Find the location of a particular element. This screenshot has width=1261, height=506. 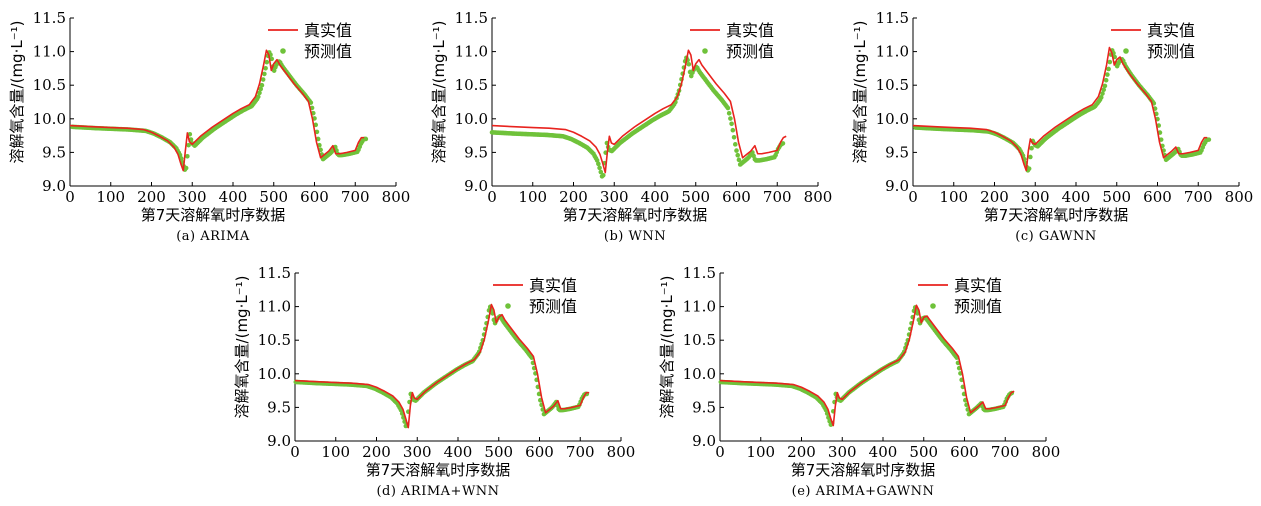

panel-caption: (e) ARIMA+GAWNN is located at coordinates (863, 491).